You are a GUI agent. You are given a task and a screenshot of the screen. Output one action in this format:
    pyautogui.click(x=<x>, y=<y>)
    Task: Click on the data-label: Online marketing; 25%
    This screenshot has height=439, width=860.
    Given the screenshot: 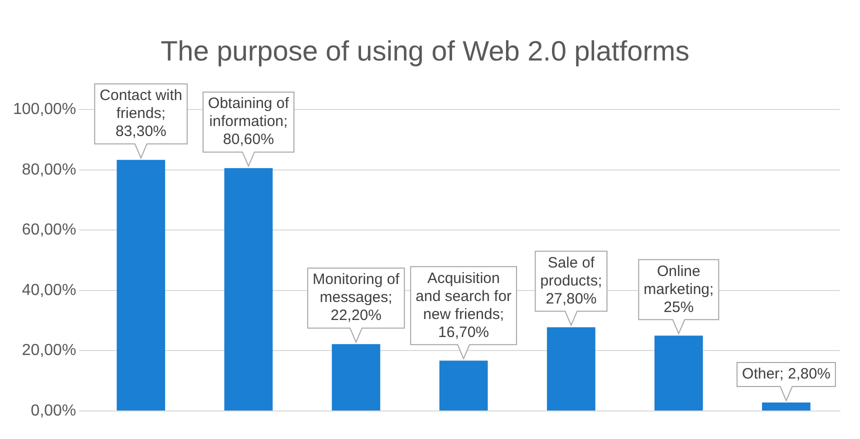 What is the action you would take?
    pyautogui.click(x=679, y=289)
    